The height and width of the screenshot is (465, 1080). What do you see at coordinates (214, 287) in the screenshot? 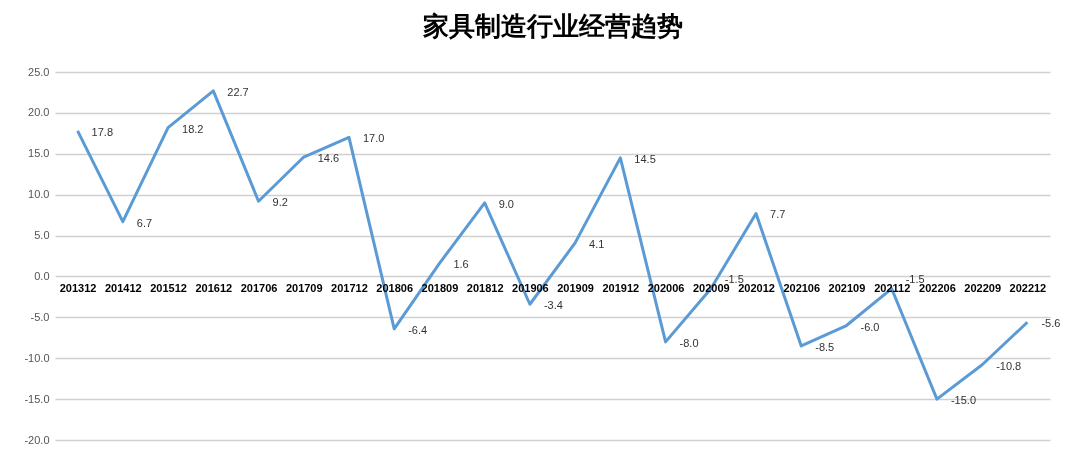
I see `x-tick-label: 201612` at bounding box center [214, 287].